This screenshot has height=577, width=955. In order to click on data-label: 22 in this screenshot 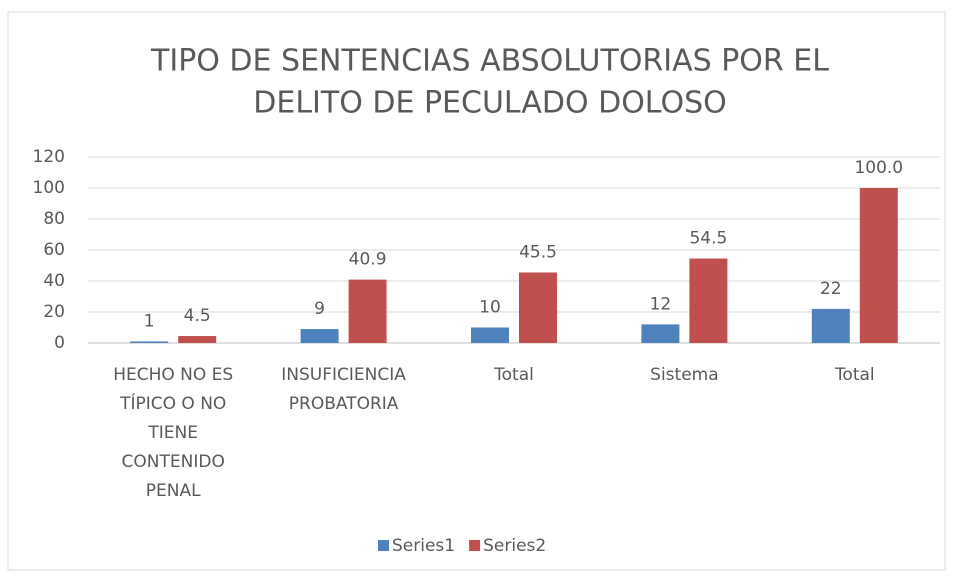, I will do `click(831, 289)`.